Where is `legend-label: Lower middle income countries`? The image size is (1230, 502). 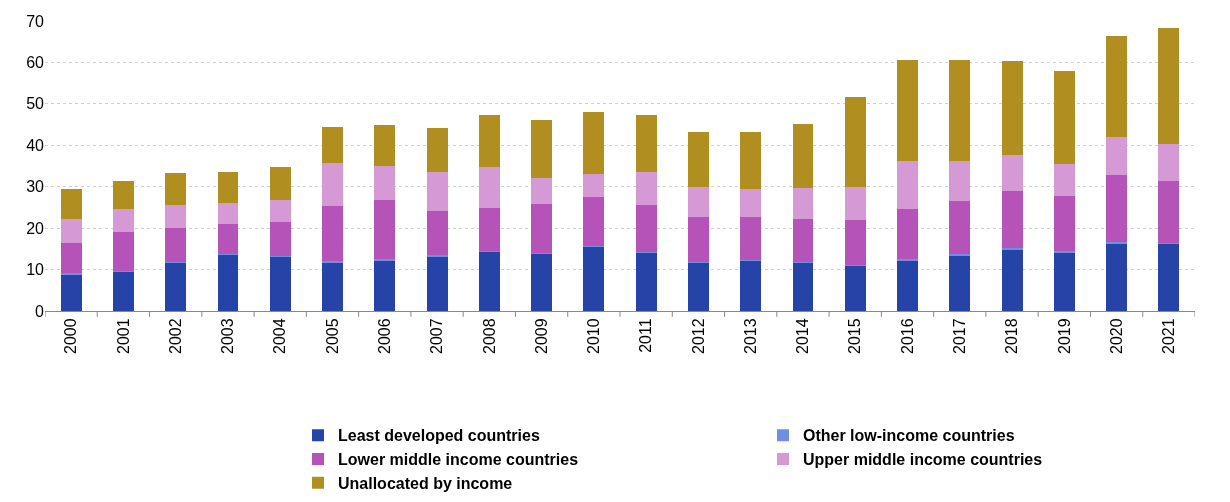
legend-label: Lower middle income countries is located at coordinates (458, 460).